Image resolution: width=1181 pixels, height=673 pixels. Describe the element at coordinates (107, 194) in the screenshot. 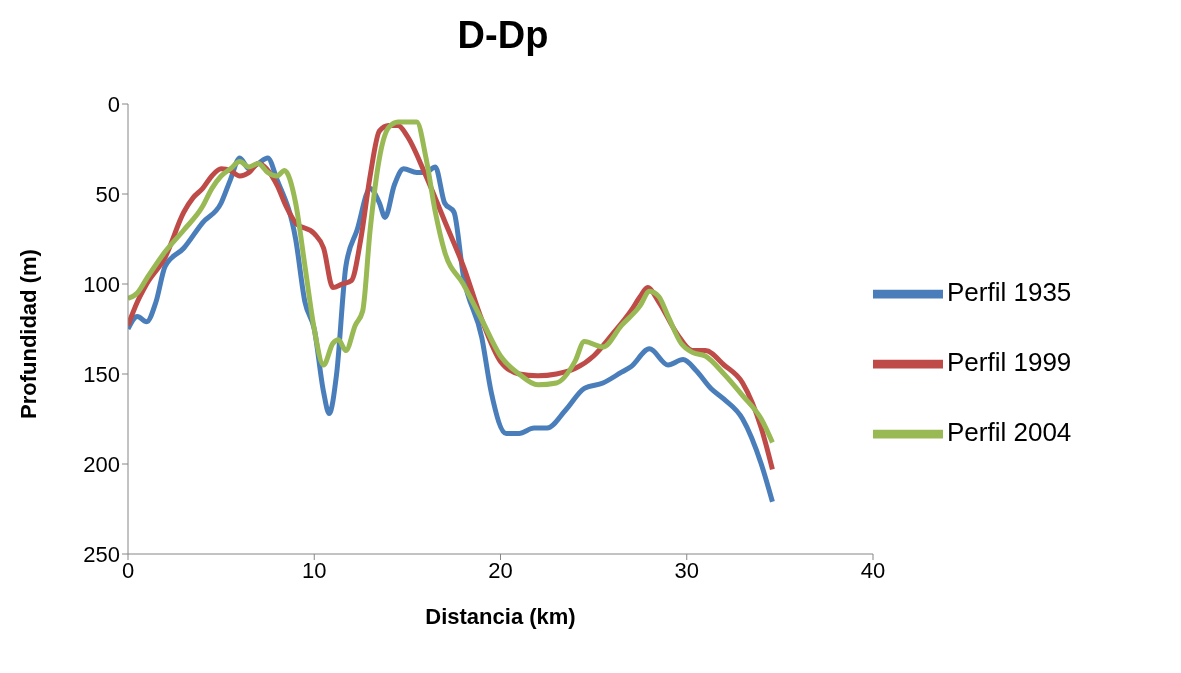

I see `y-tick-label: 50` at that location.